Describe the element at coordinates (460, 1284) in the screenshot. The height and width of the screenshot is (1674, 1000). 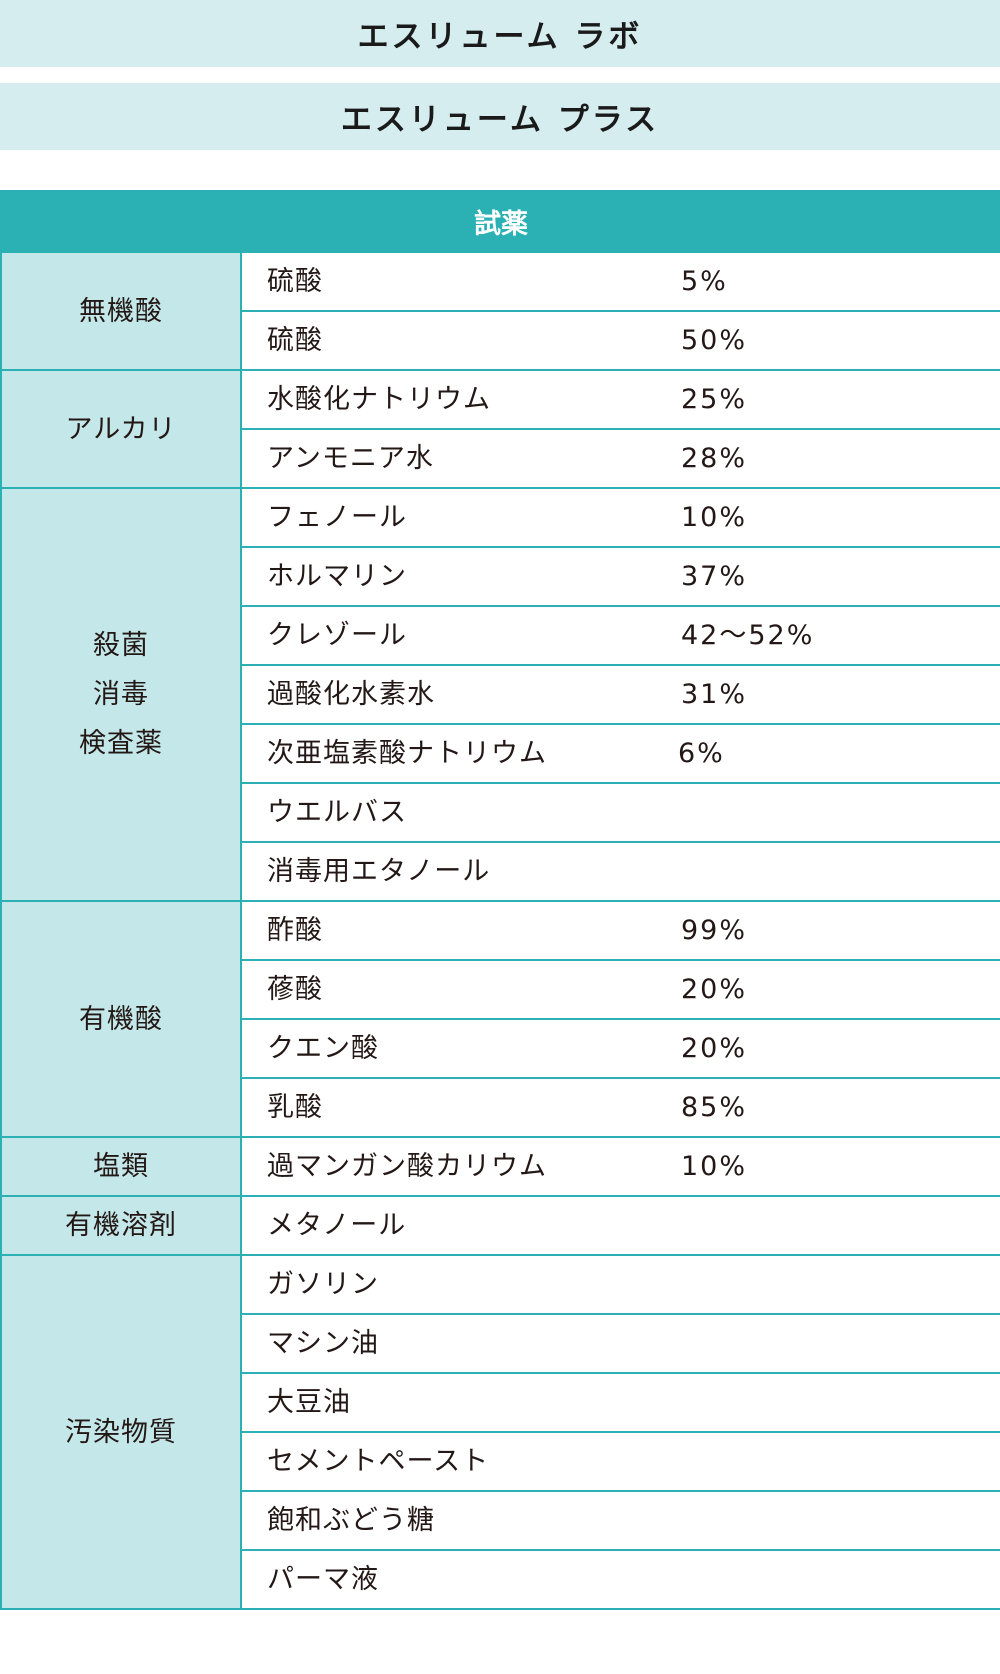
I see `reagent-name: ガソリン` at that location.